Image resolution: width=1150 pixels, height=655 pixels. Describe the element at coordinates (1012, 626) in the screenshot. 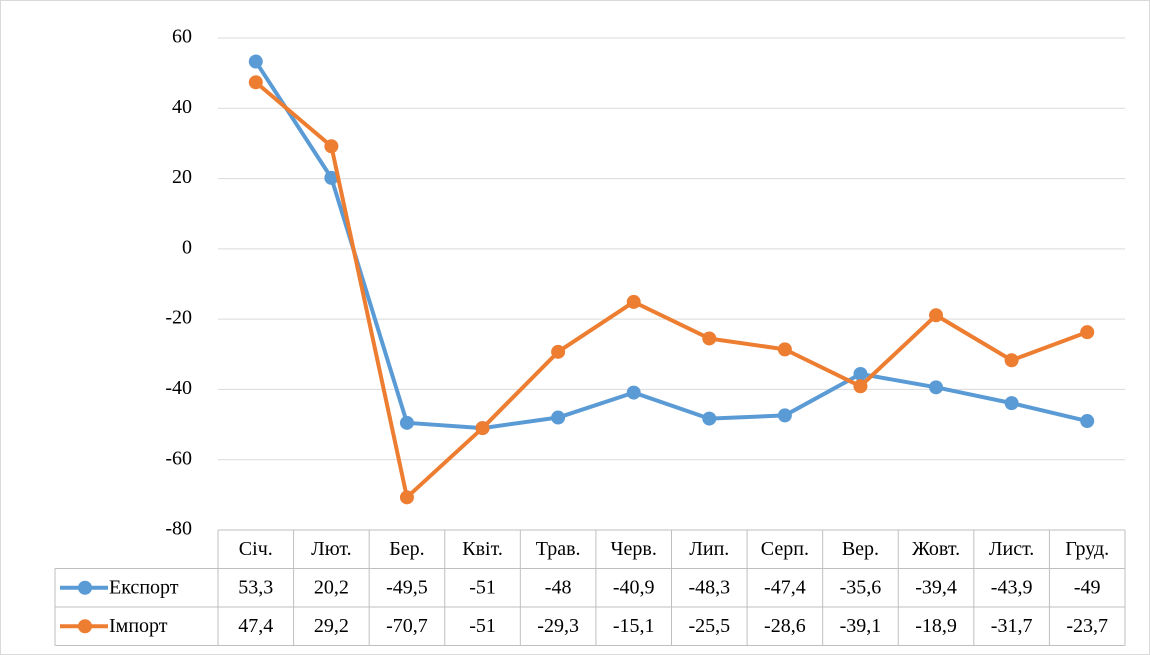

I see `table-value: -31,7` at that location.